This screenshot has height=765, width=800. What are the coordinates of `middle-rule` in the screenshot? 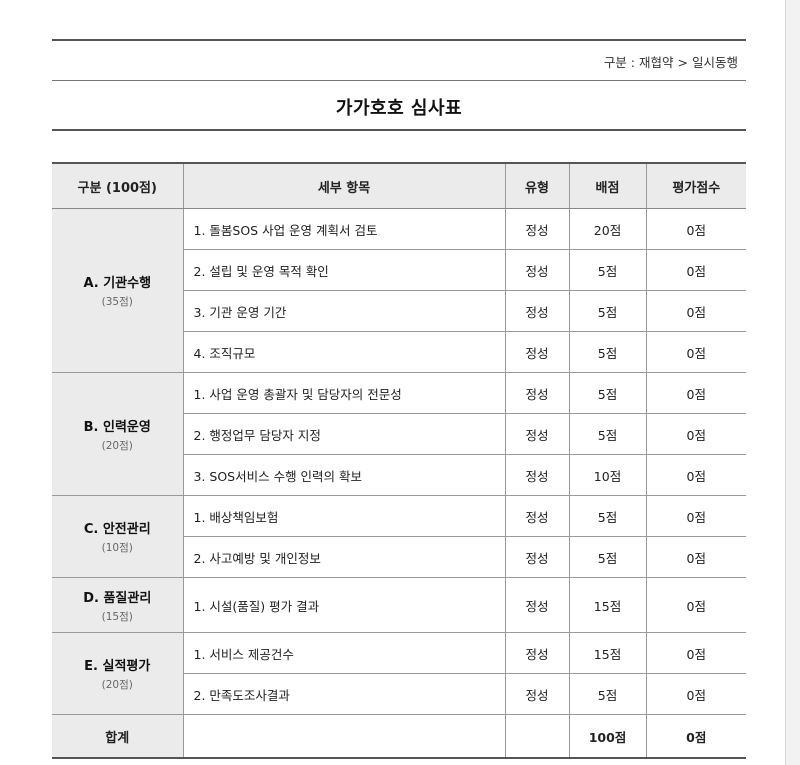 It's located at (399, 80).